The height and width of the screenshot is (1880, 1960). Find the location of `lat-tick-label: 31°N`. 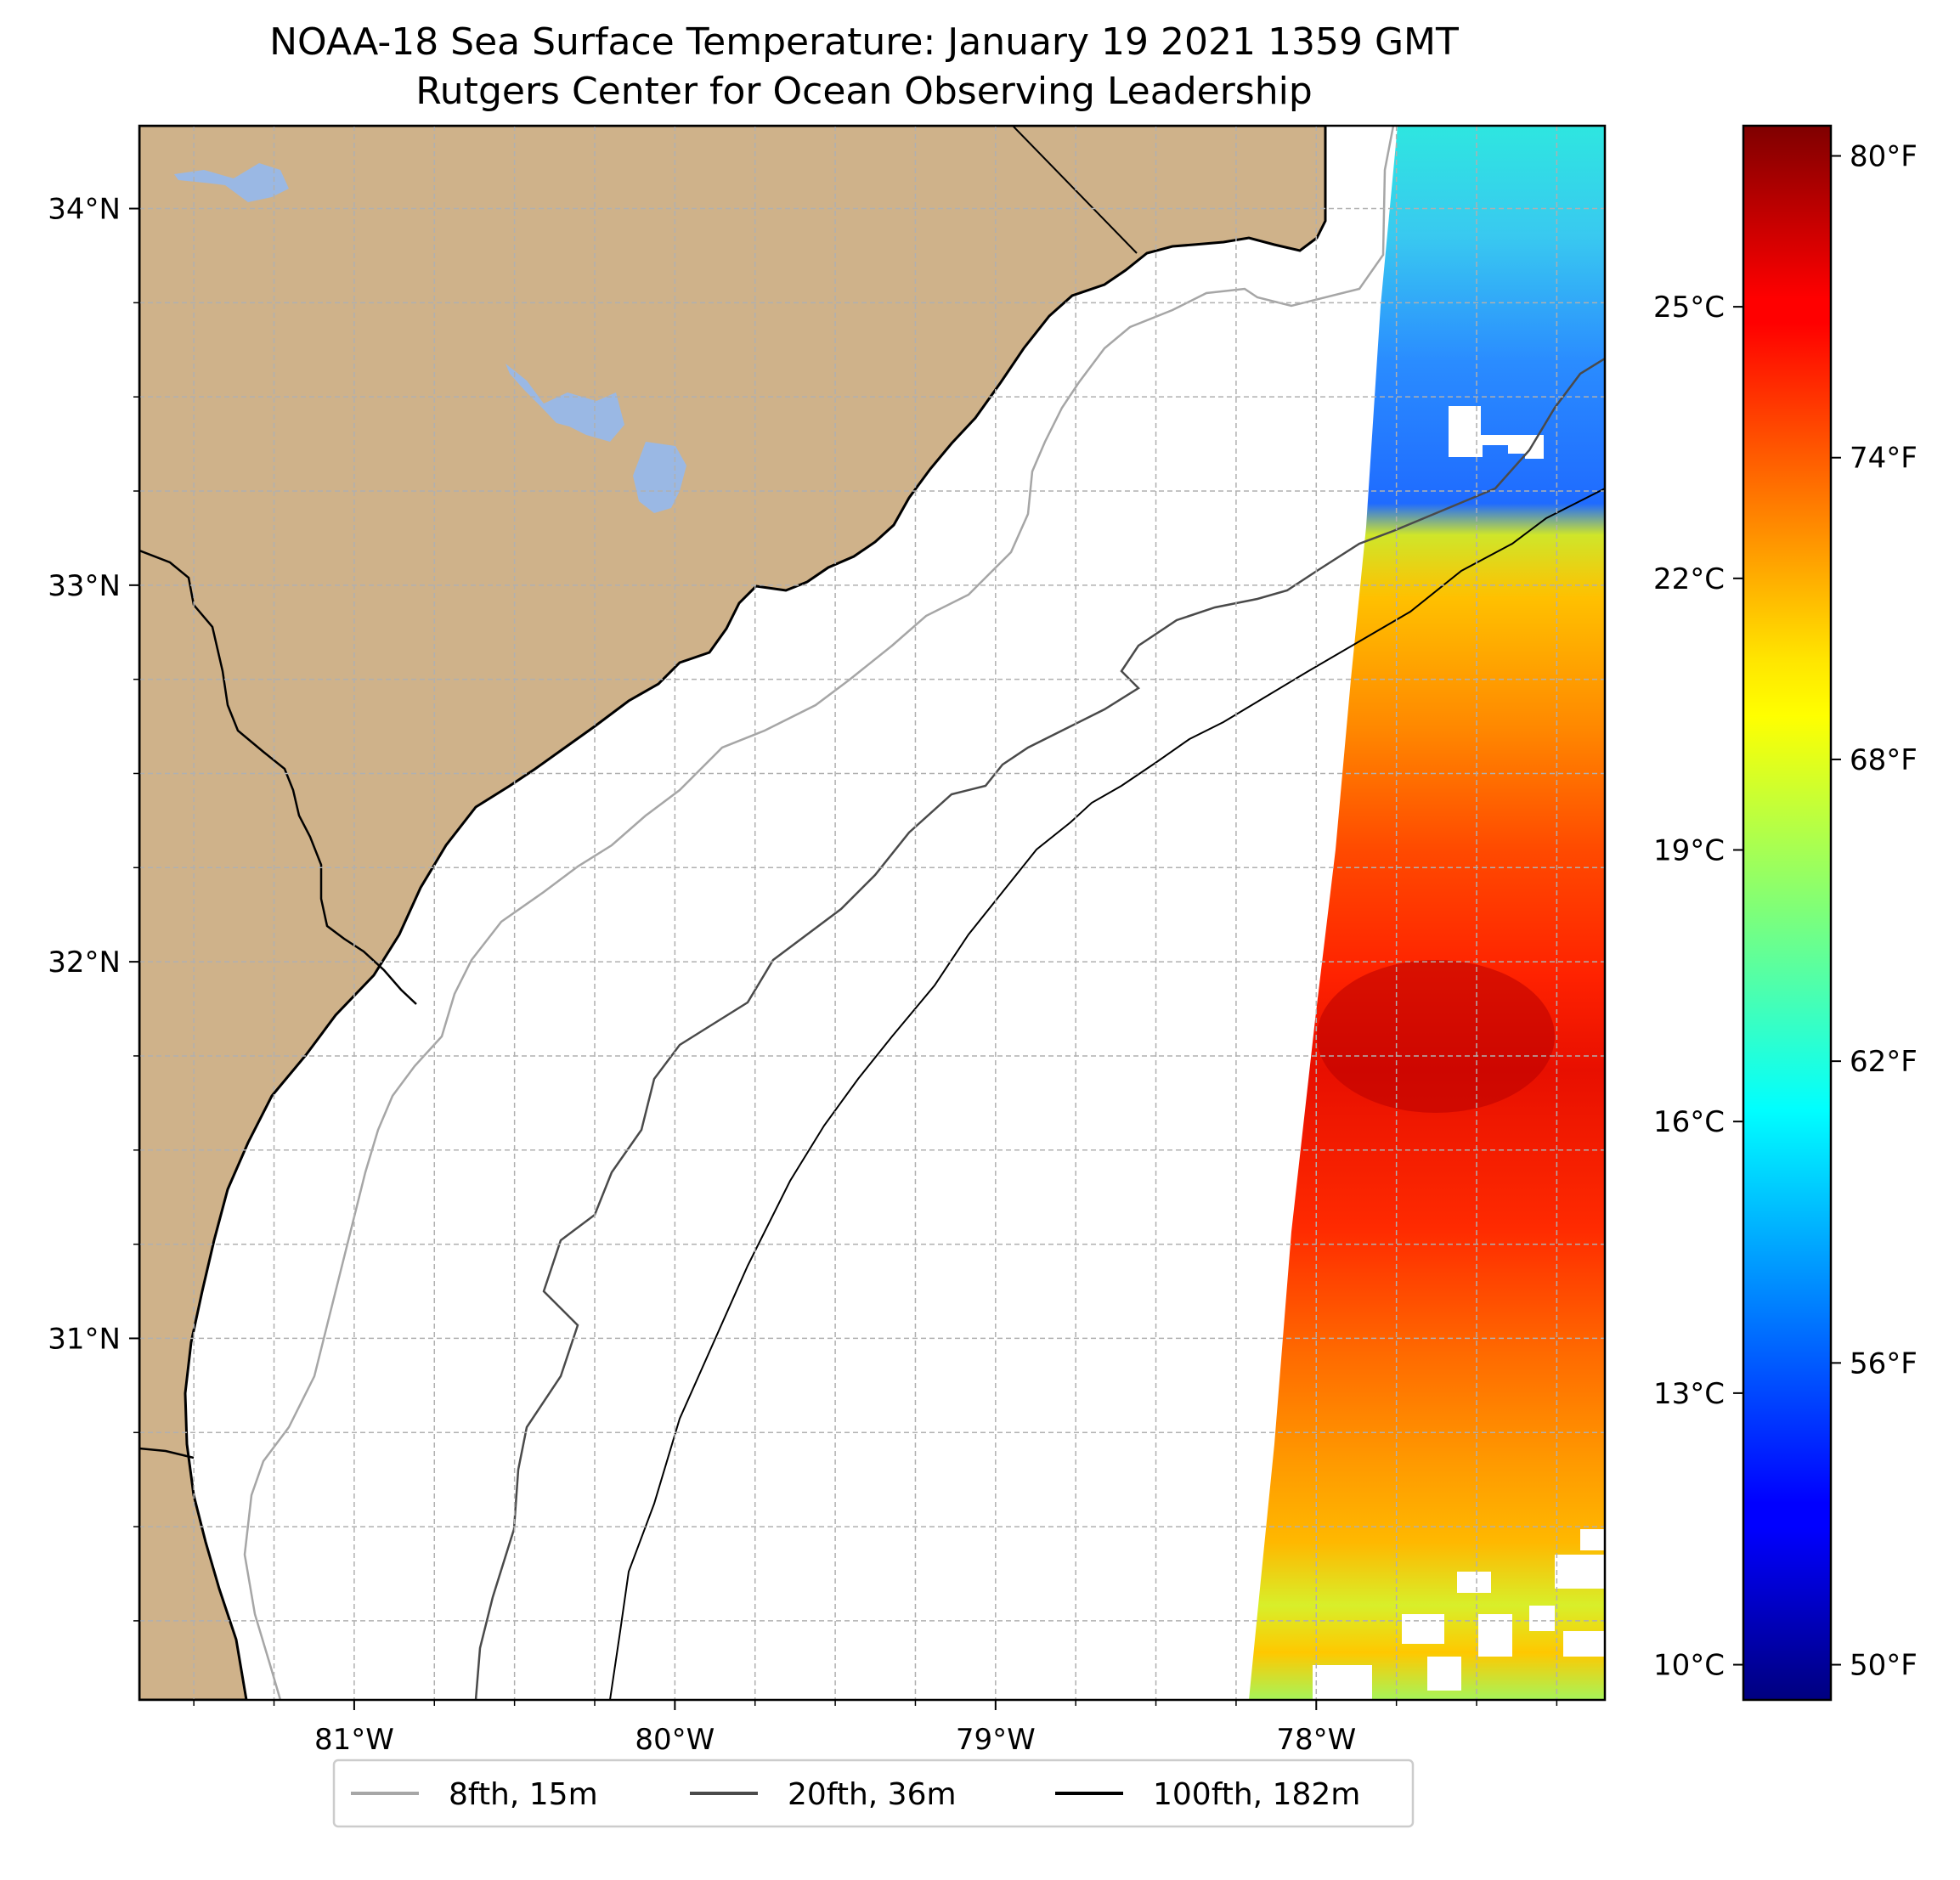

lat-tick-label: 31°N is located at coordinates (85, 1339).